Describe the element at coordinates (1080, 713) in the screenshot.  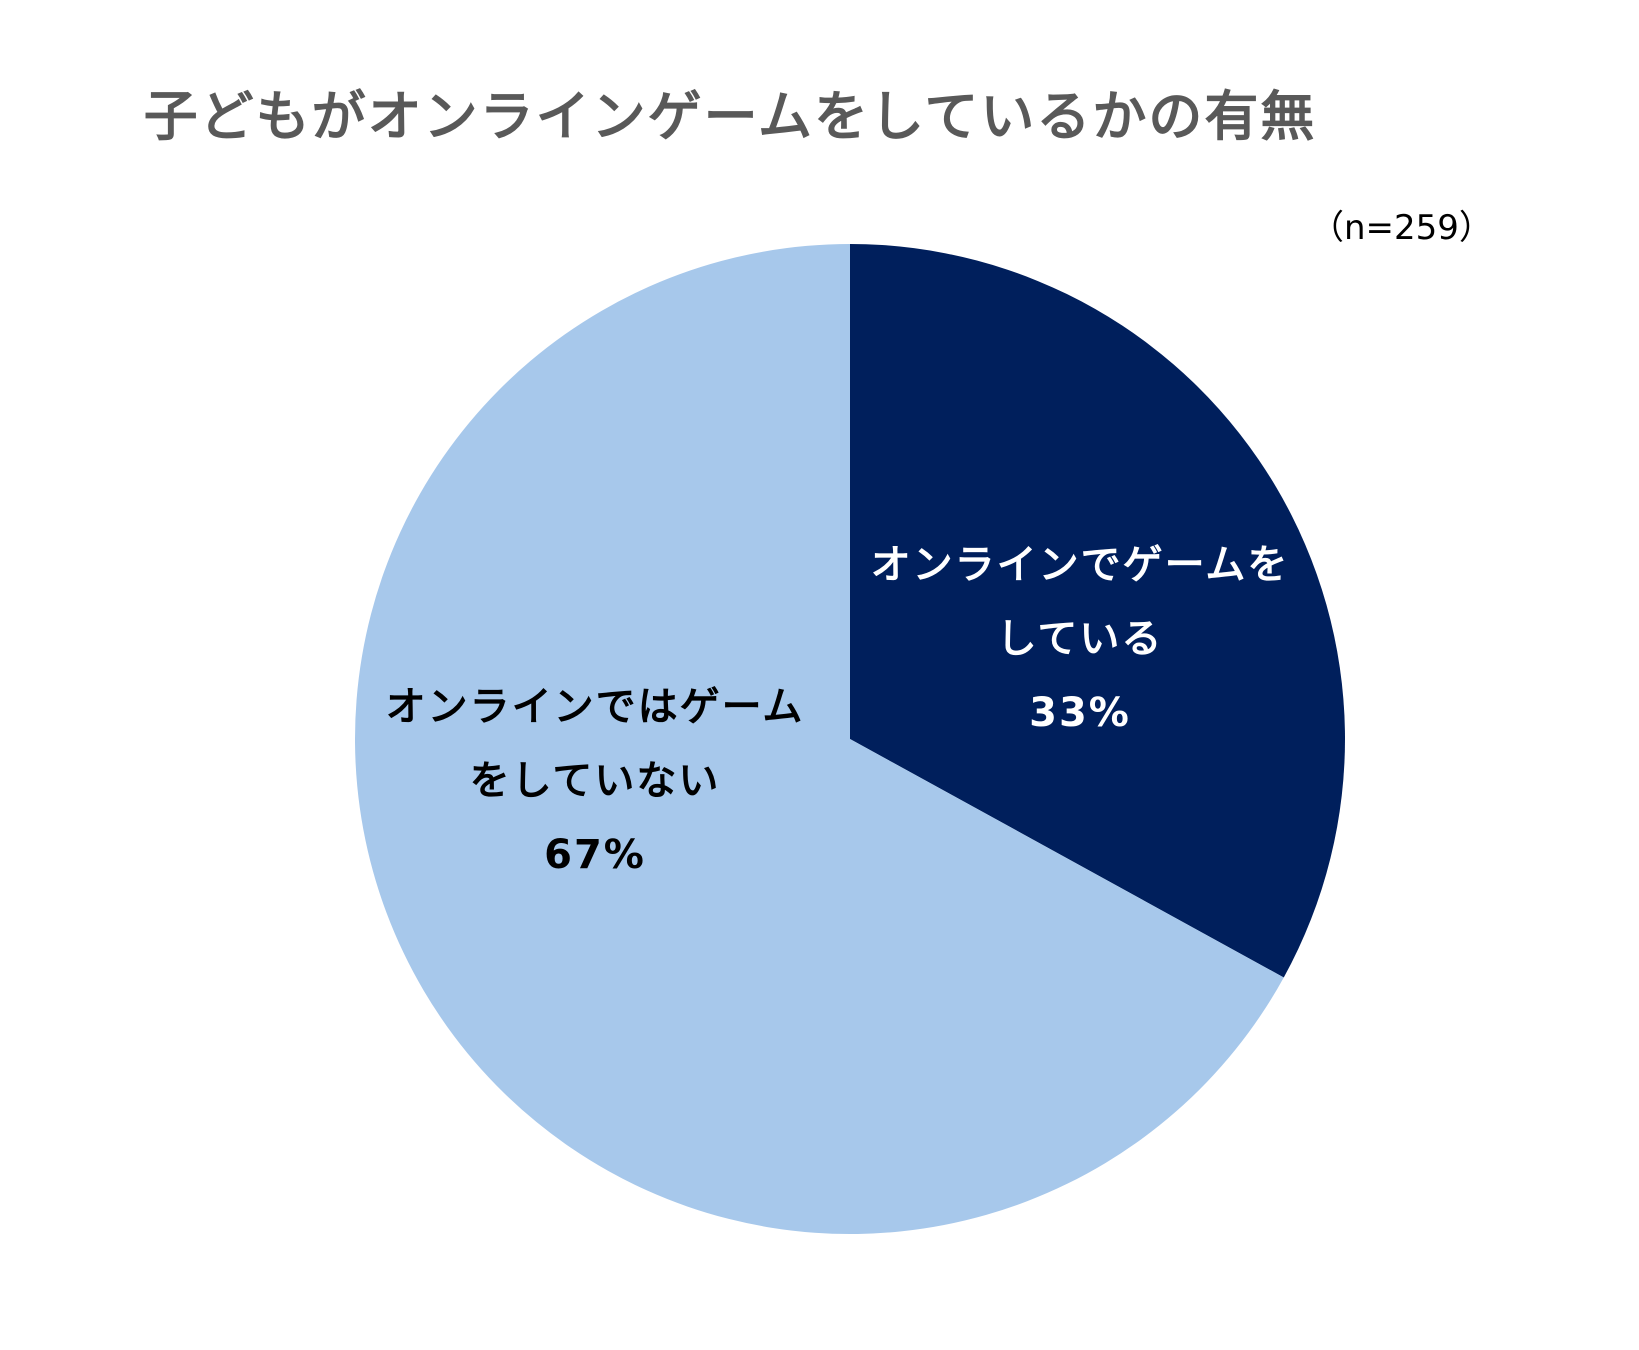
I see `slice-value-playing: 33%` at that location.